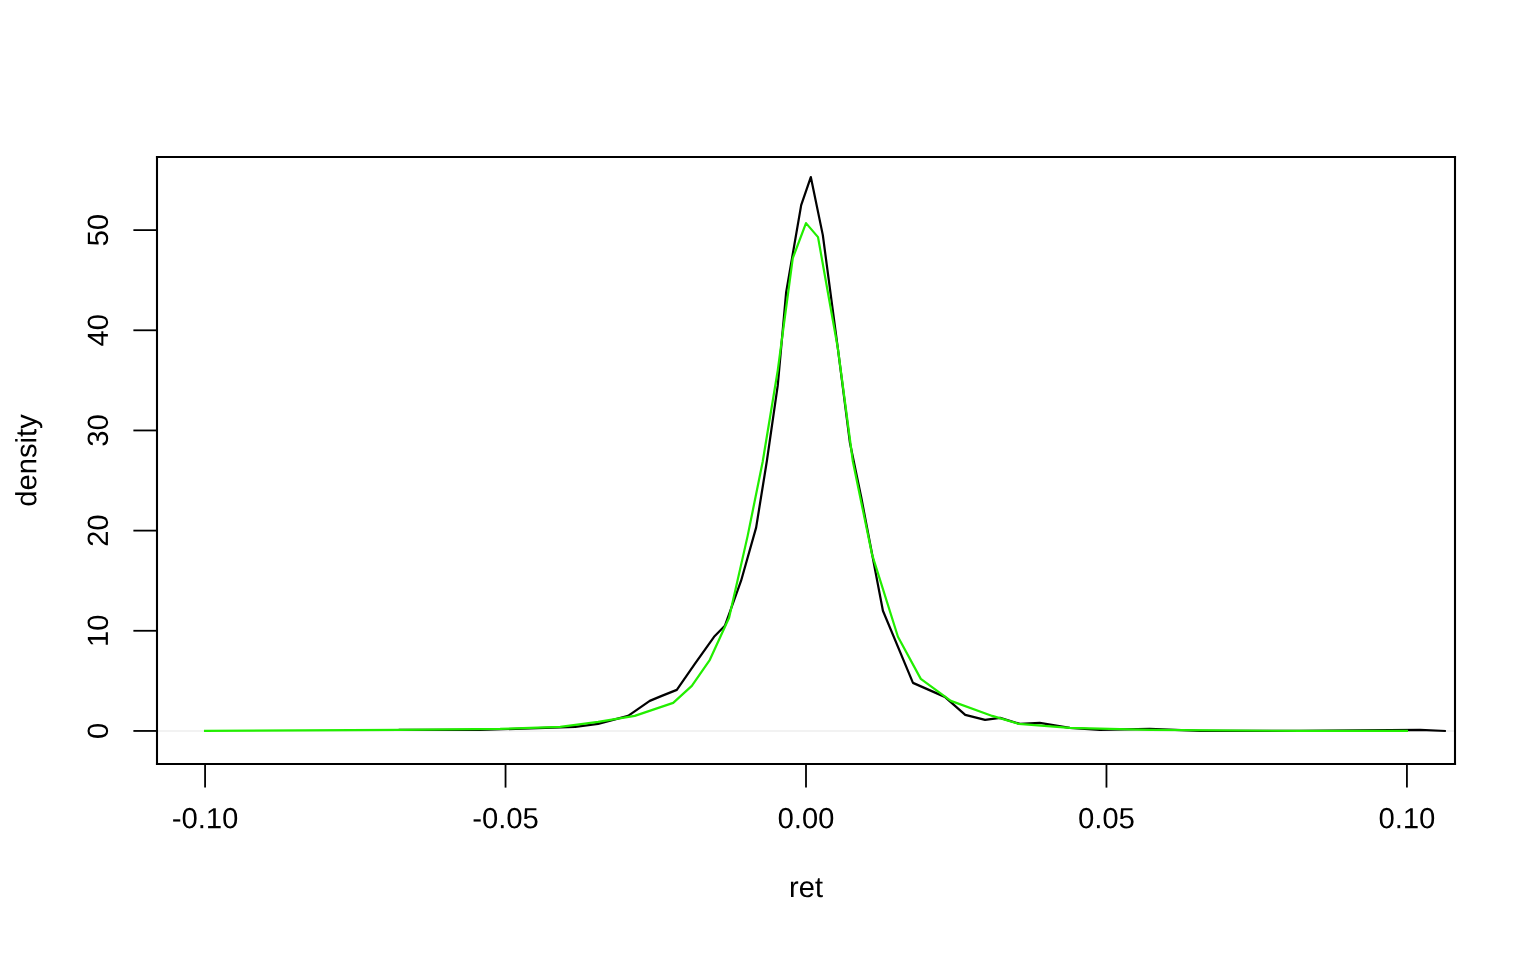 This screenshot has width=1536, height=960. What do you see at coordinates (505, 818) in the screenshot?
I see `x-tick-label: -0.05` at bounding box center [505, 818].